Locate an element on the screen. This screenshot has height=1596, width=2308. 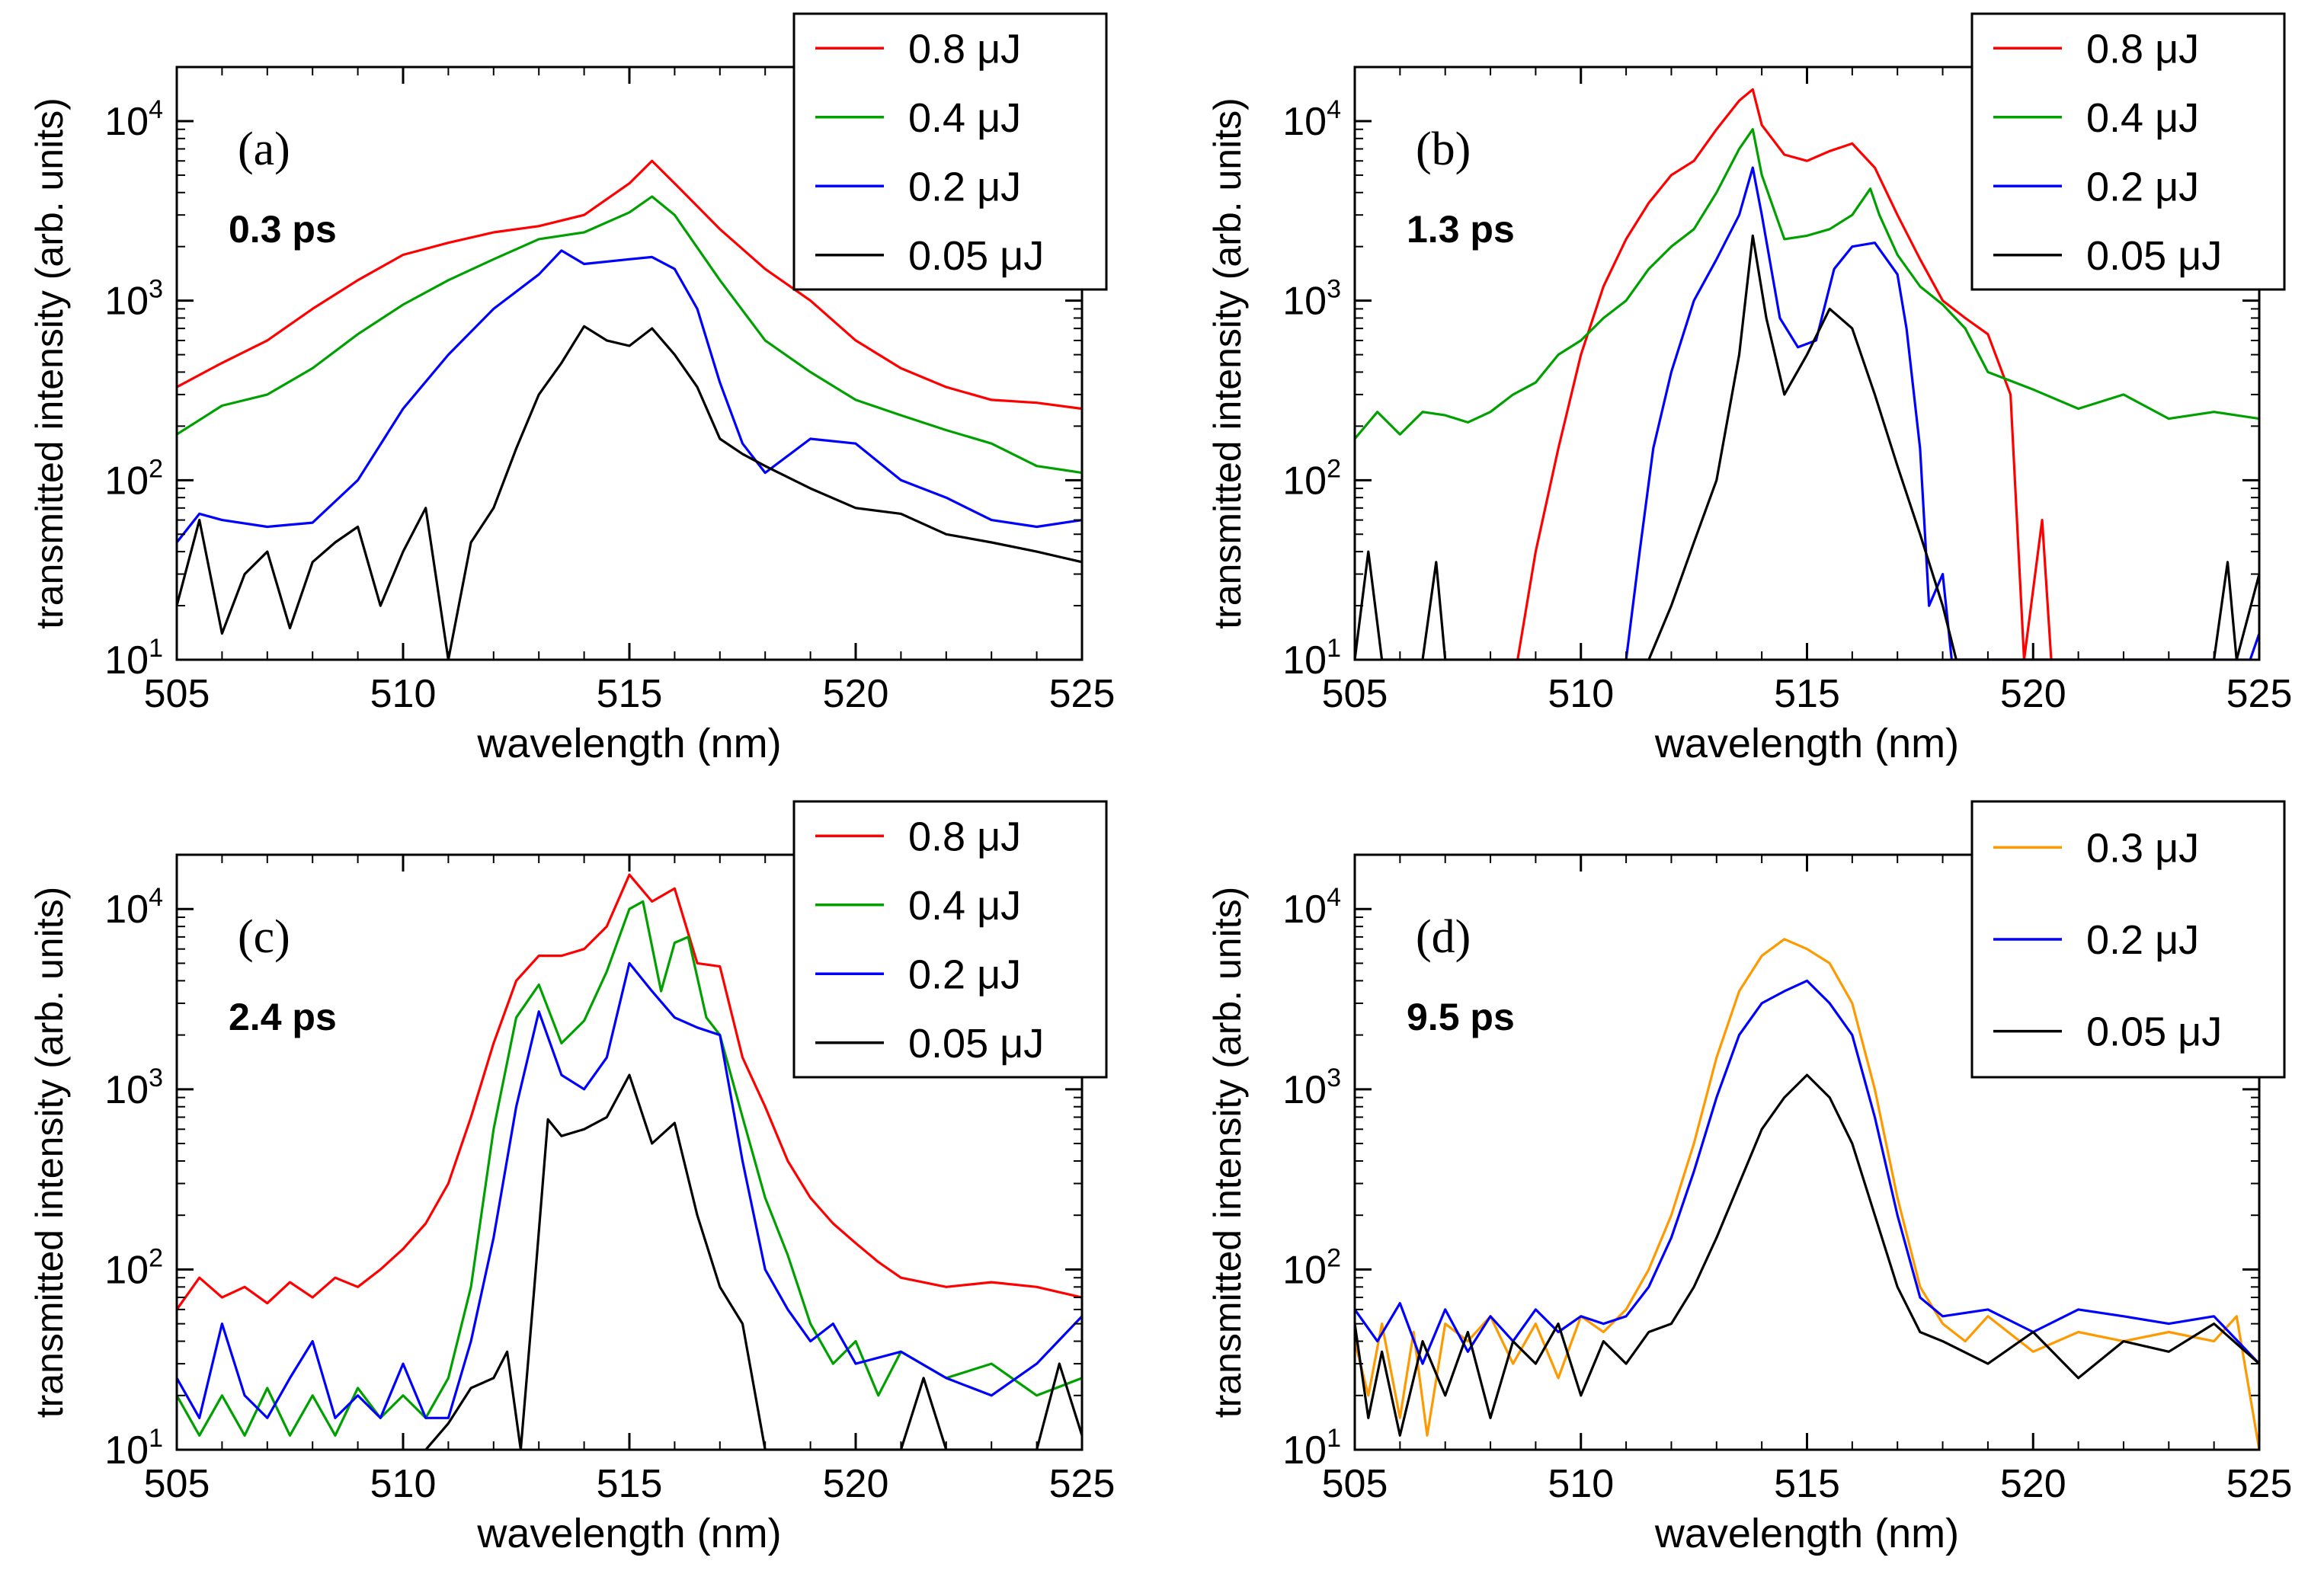
panel-label: (d) is located at coordinates (1443, 937).